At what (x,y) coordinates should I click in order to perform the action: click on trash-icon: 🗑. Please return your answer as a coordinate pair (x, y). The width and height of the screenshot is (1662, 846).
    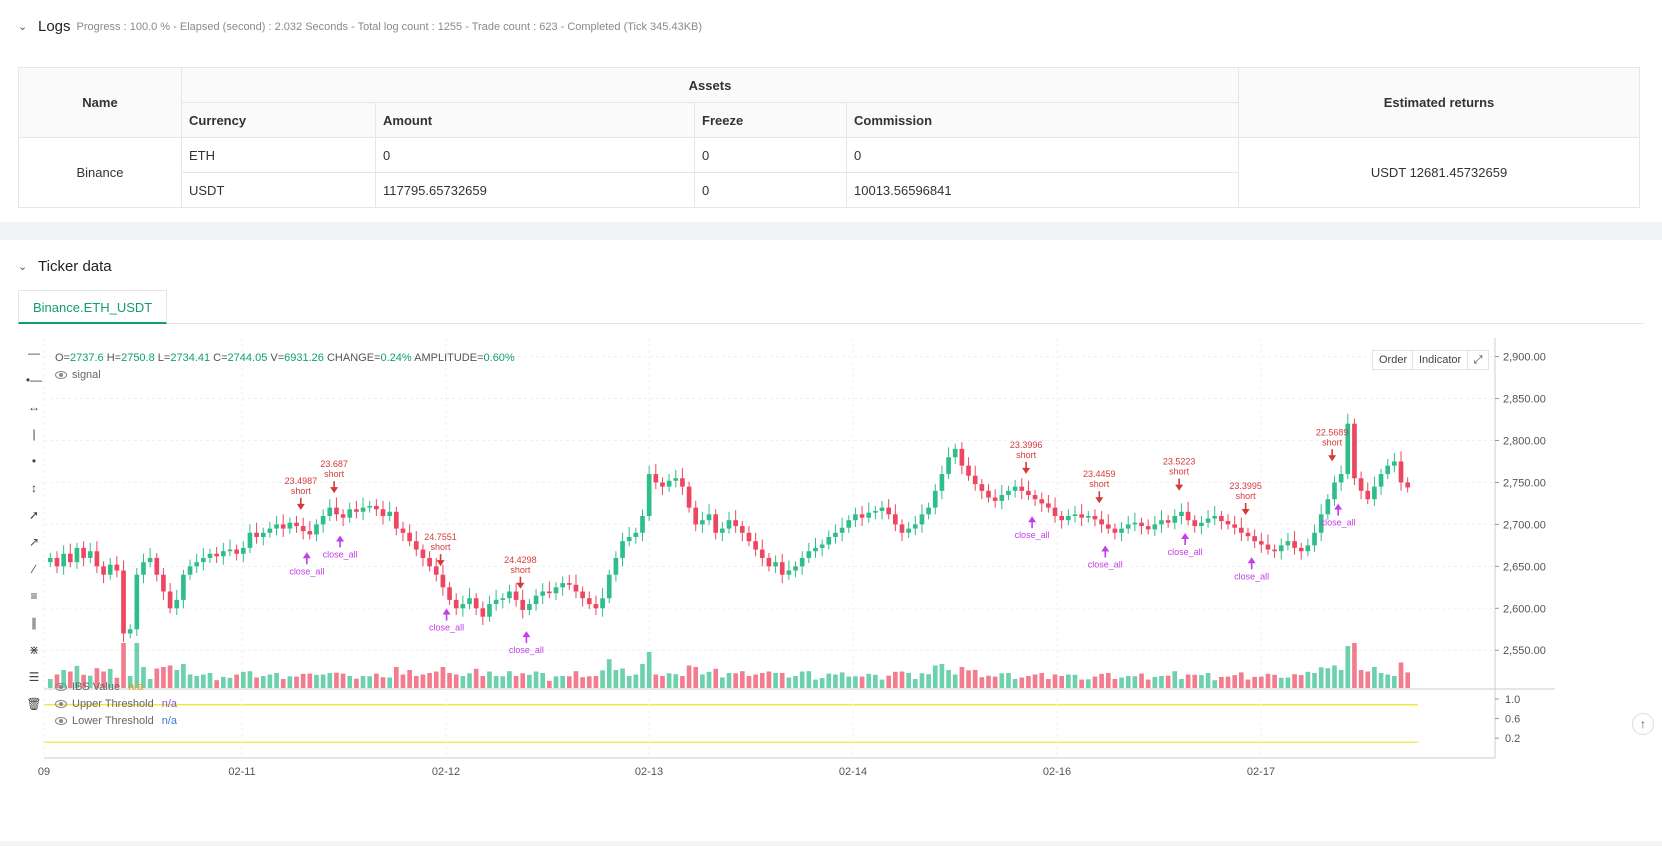
    Looking at the image, I should click on (34, 704).